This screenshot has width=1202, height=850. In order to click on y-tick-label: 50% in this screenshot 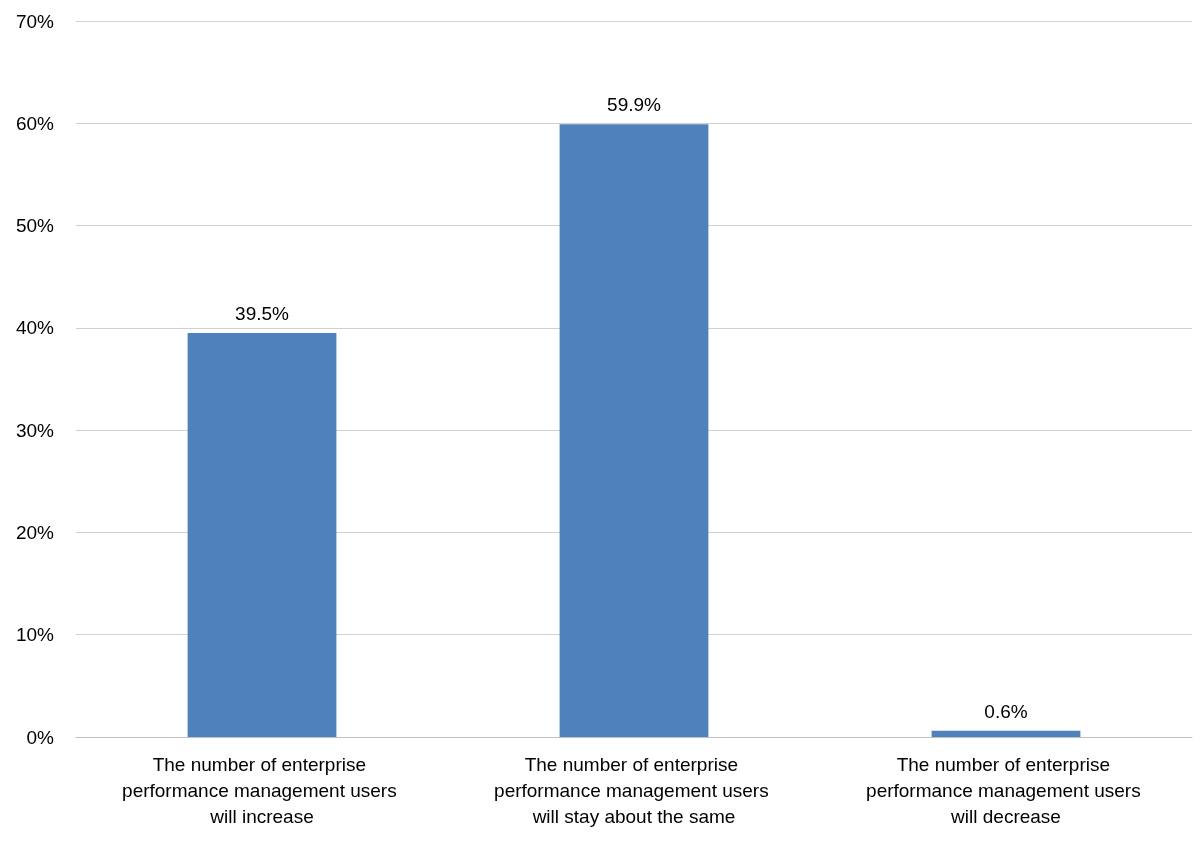, I will do `click(35, 226)`.